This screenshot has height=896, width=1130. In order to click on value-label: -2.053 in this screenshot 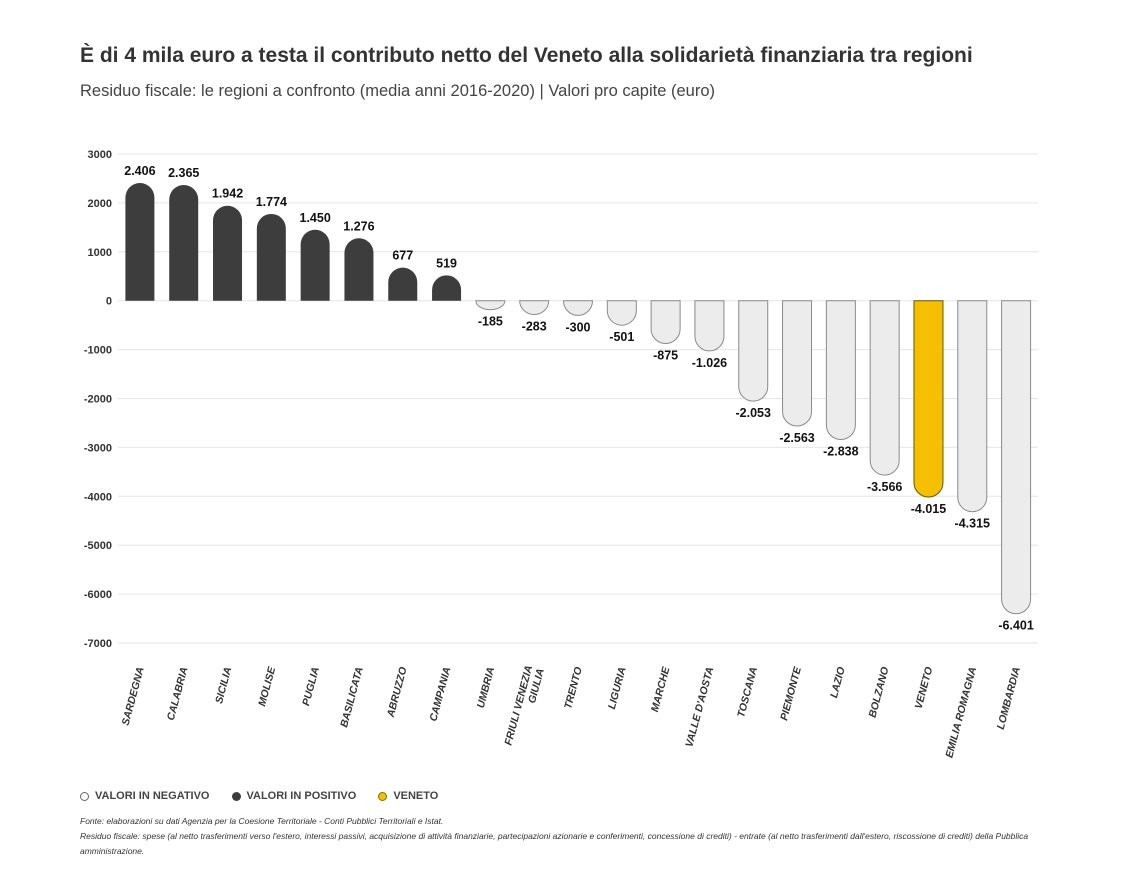, I will do `click(753, 413)`.